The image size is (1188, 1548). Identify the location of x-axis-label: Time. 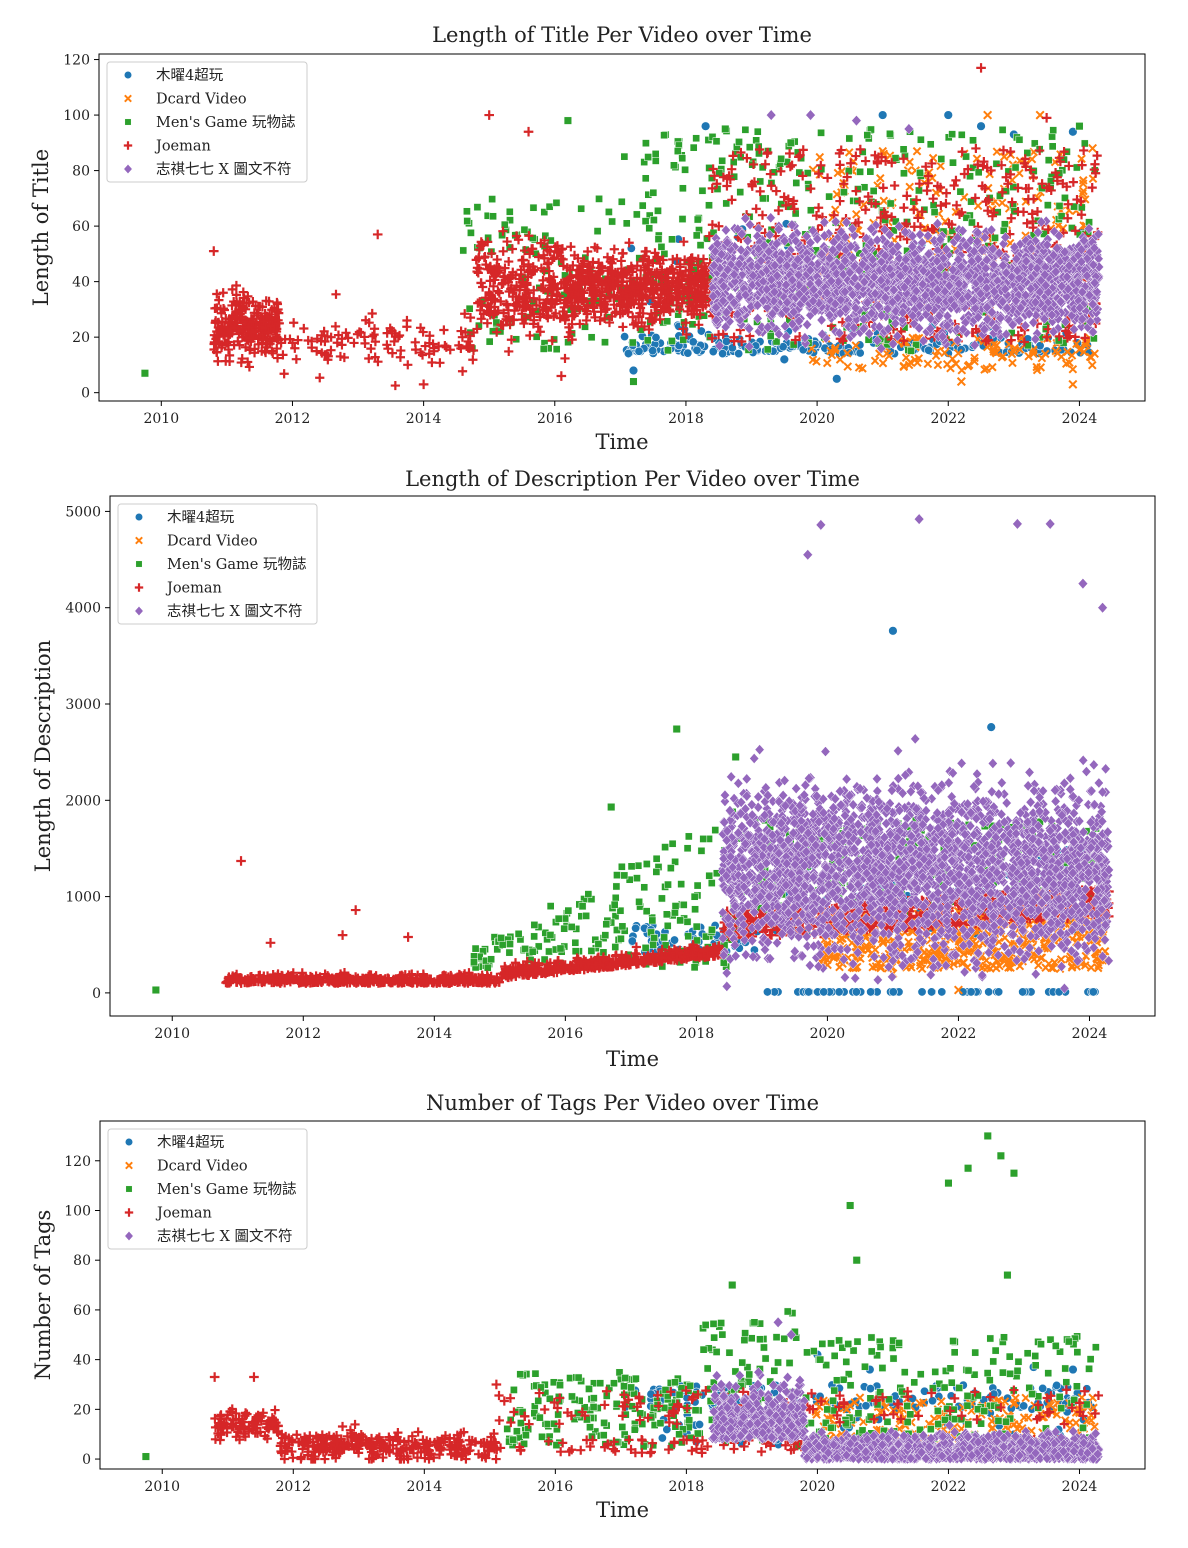
(621, 442).